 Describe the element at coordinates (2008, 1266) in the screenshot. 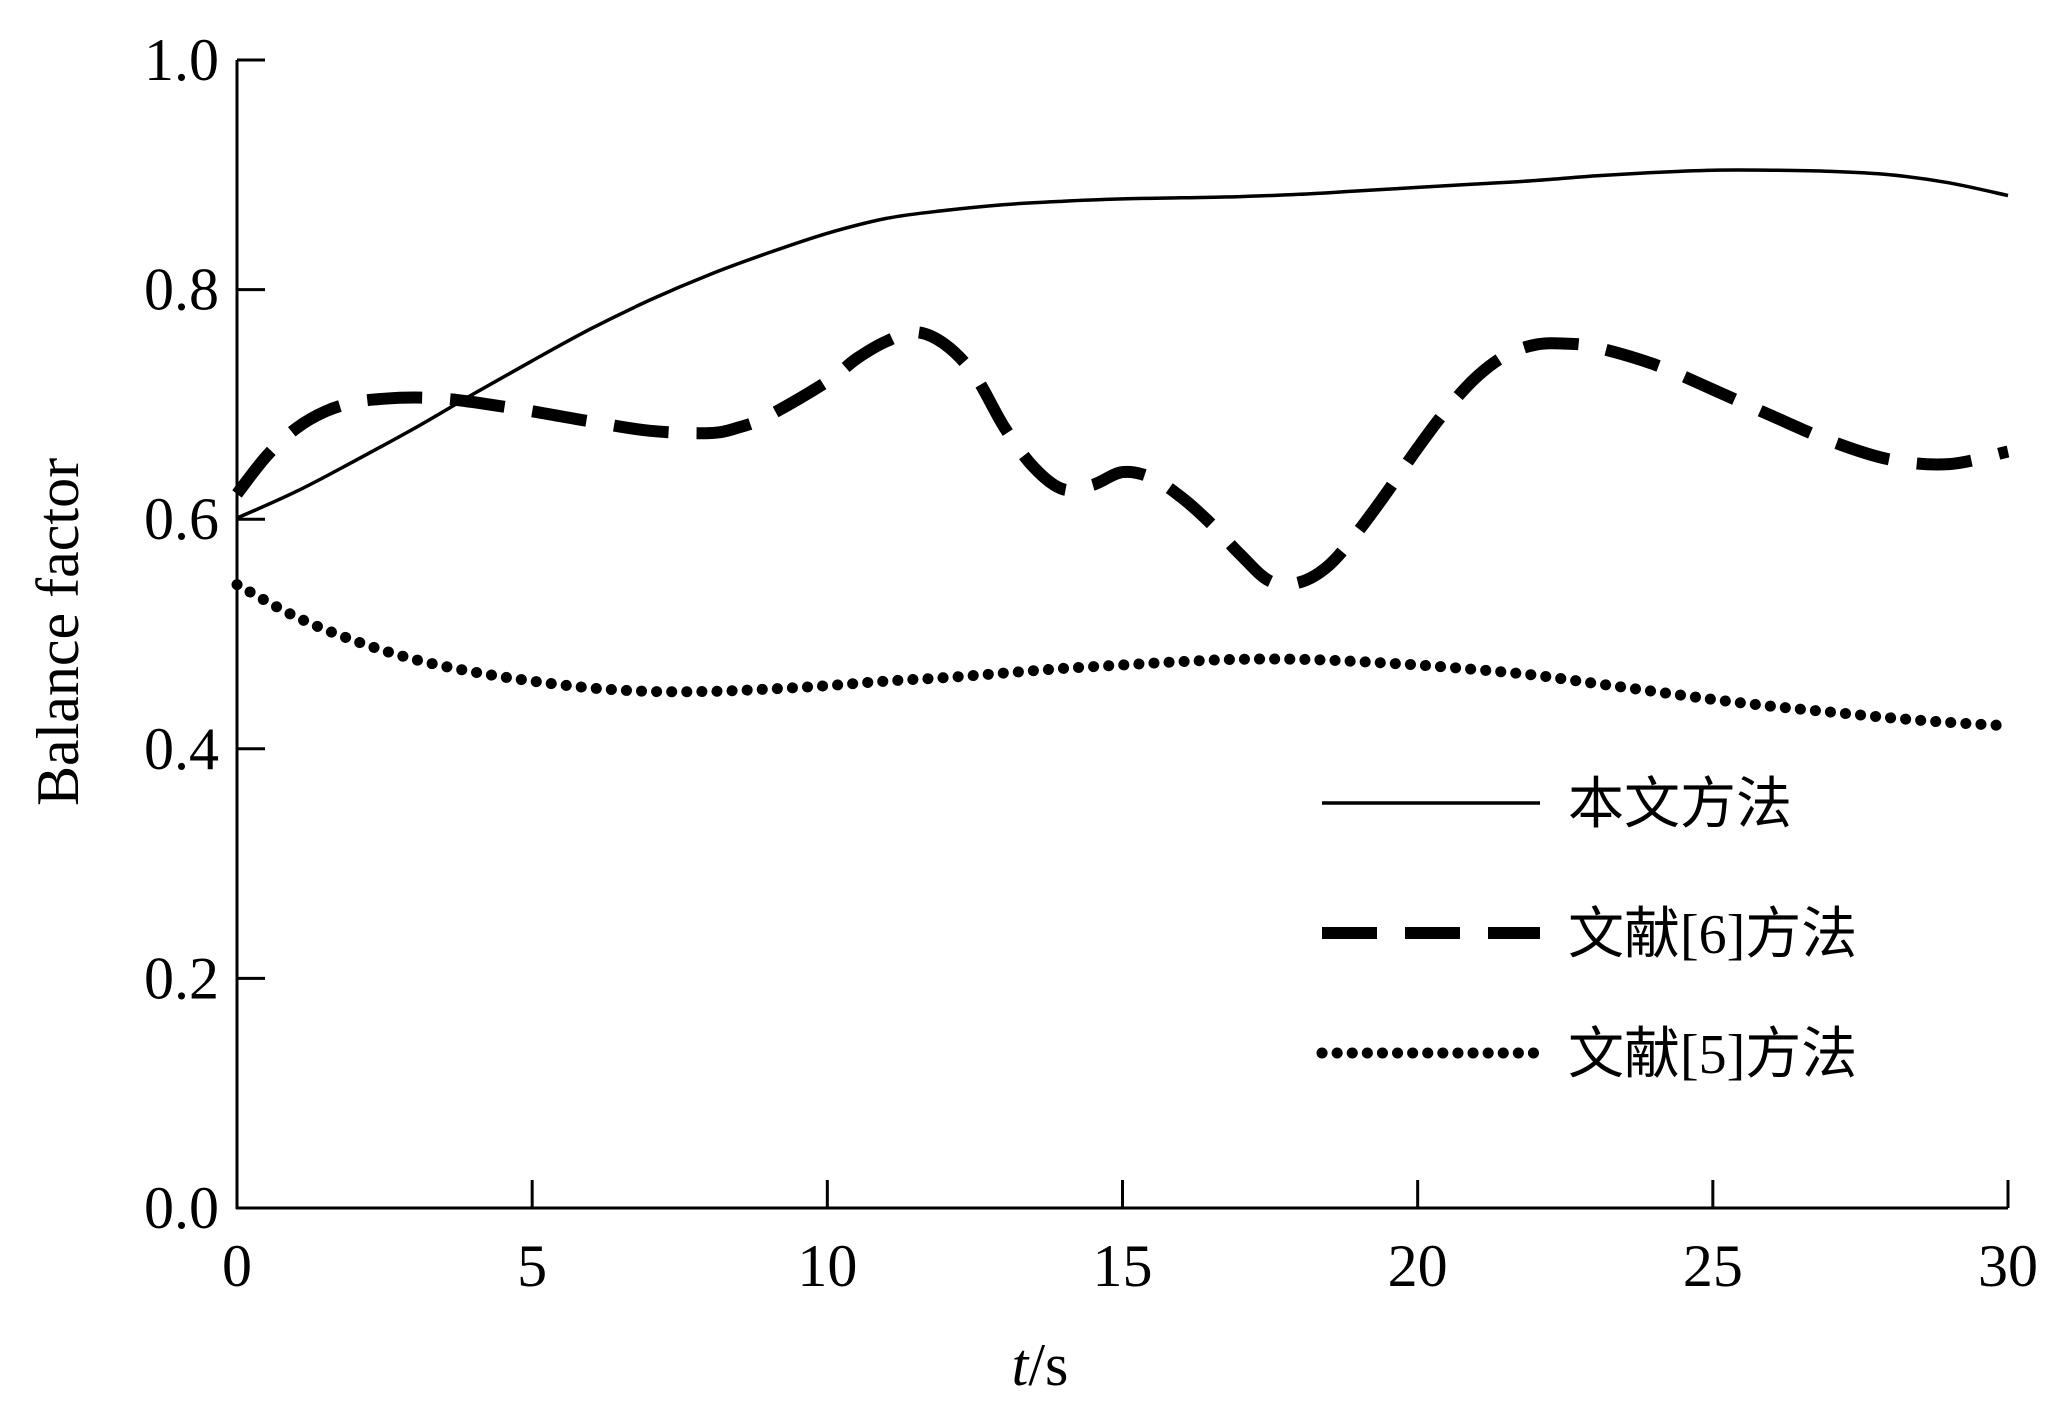

I see `x-tick-label: 30` at that location.